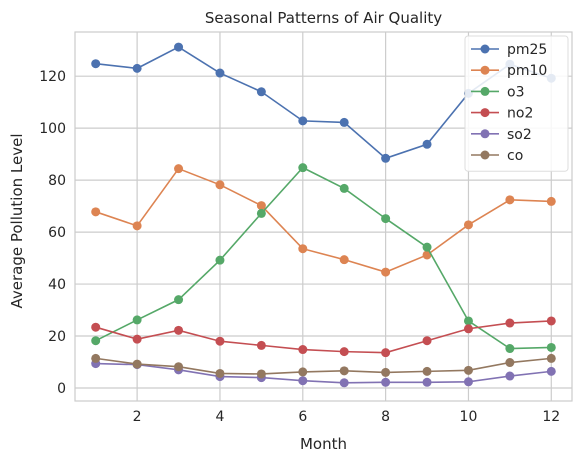  Describe the element at coordinates (17, 221) in the screenshot. I see `y-axis-title: Average Pollution Level` at that location.